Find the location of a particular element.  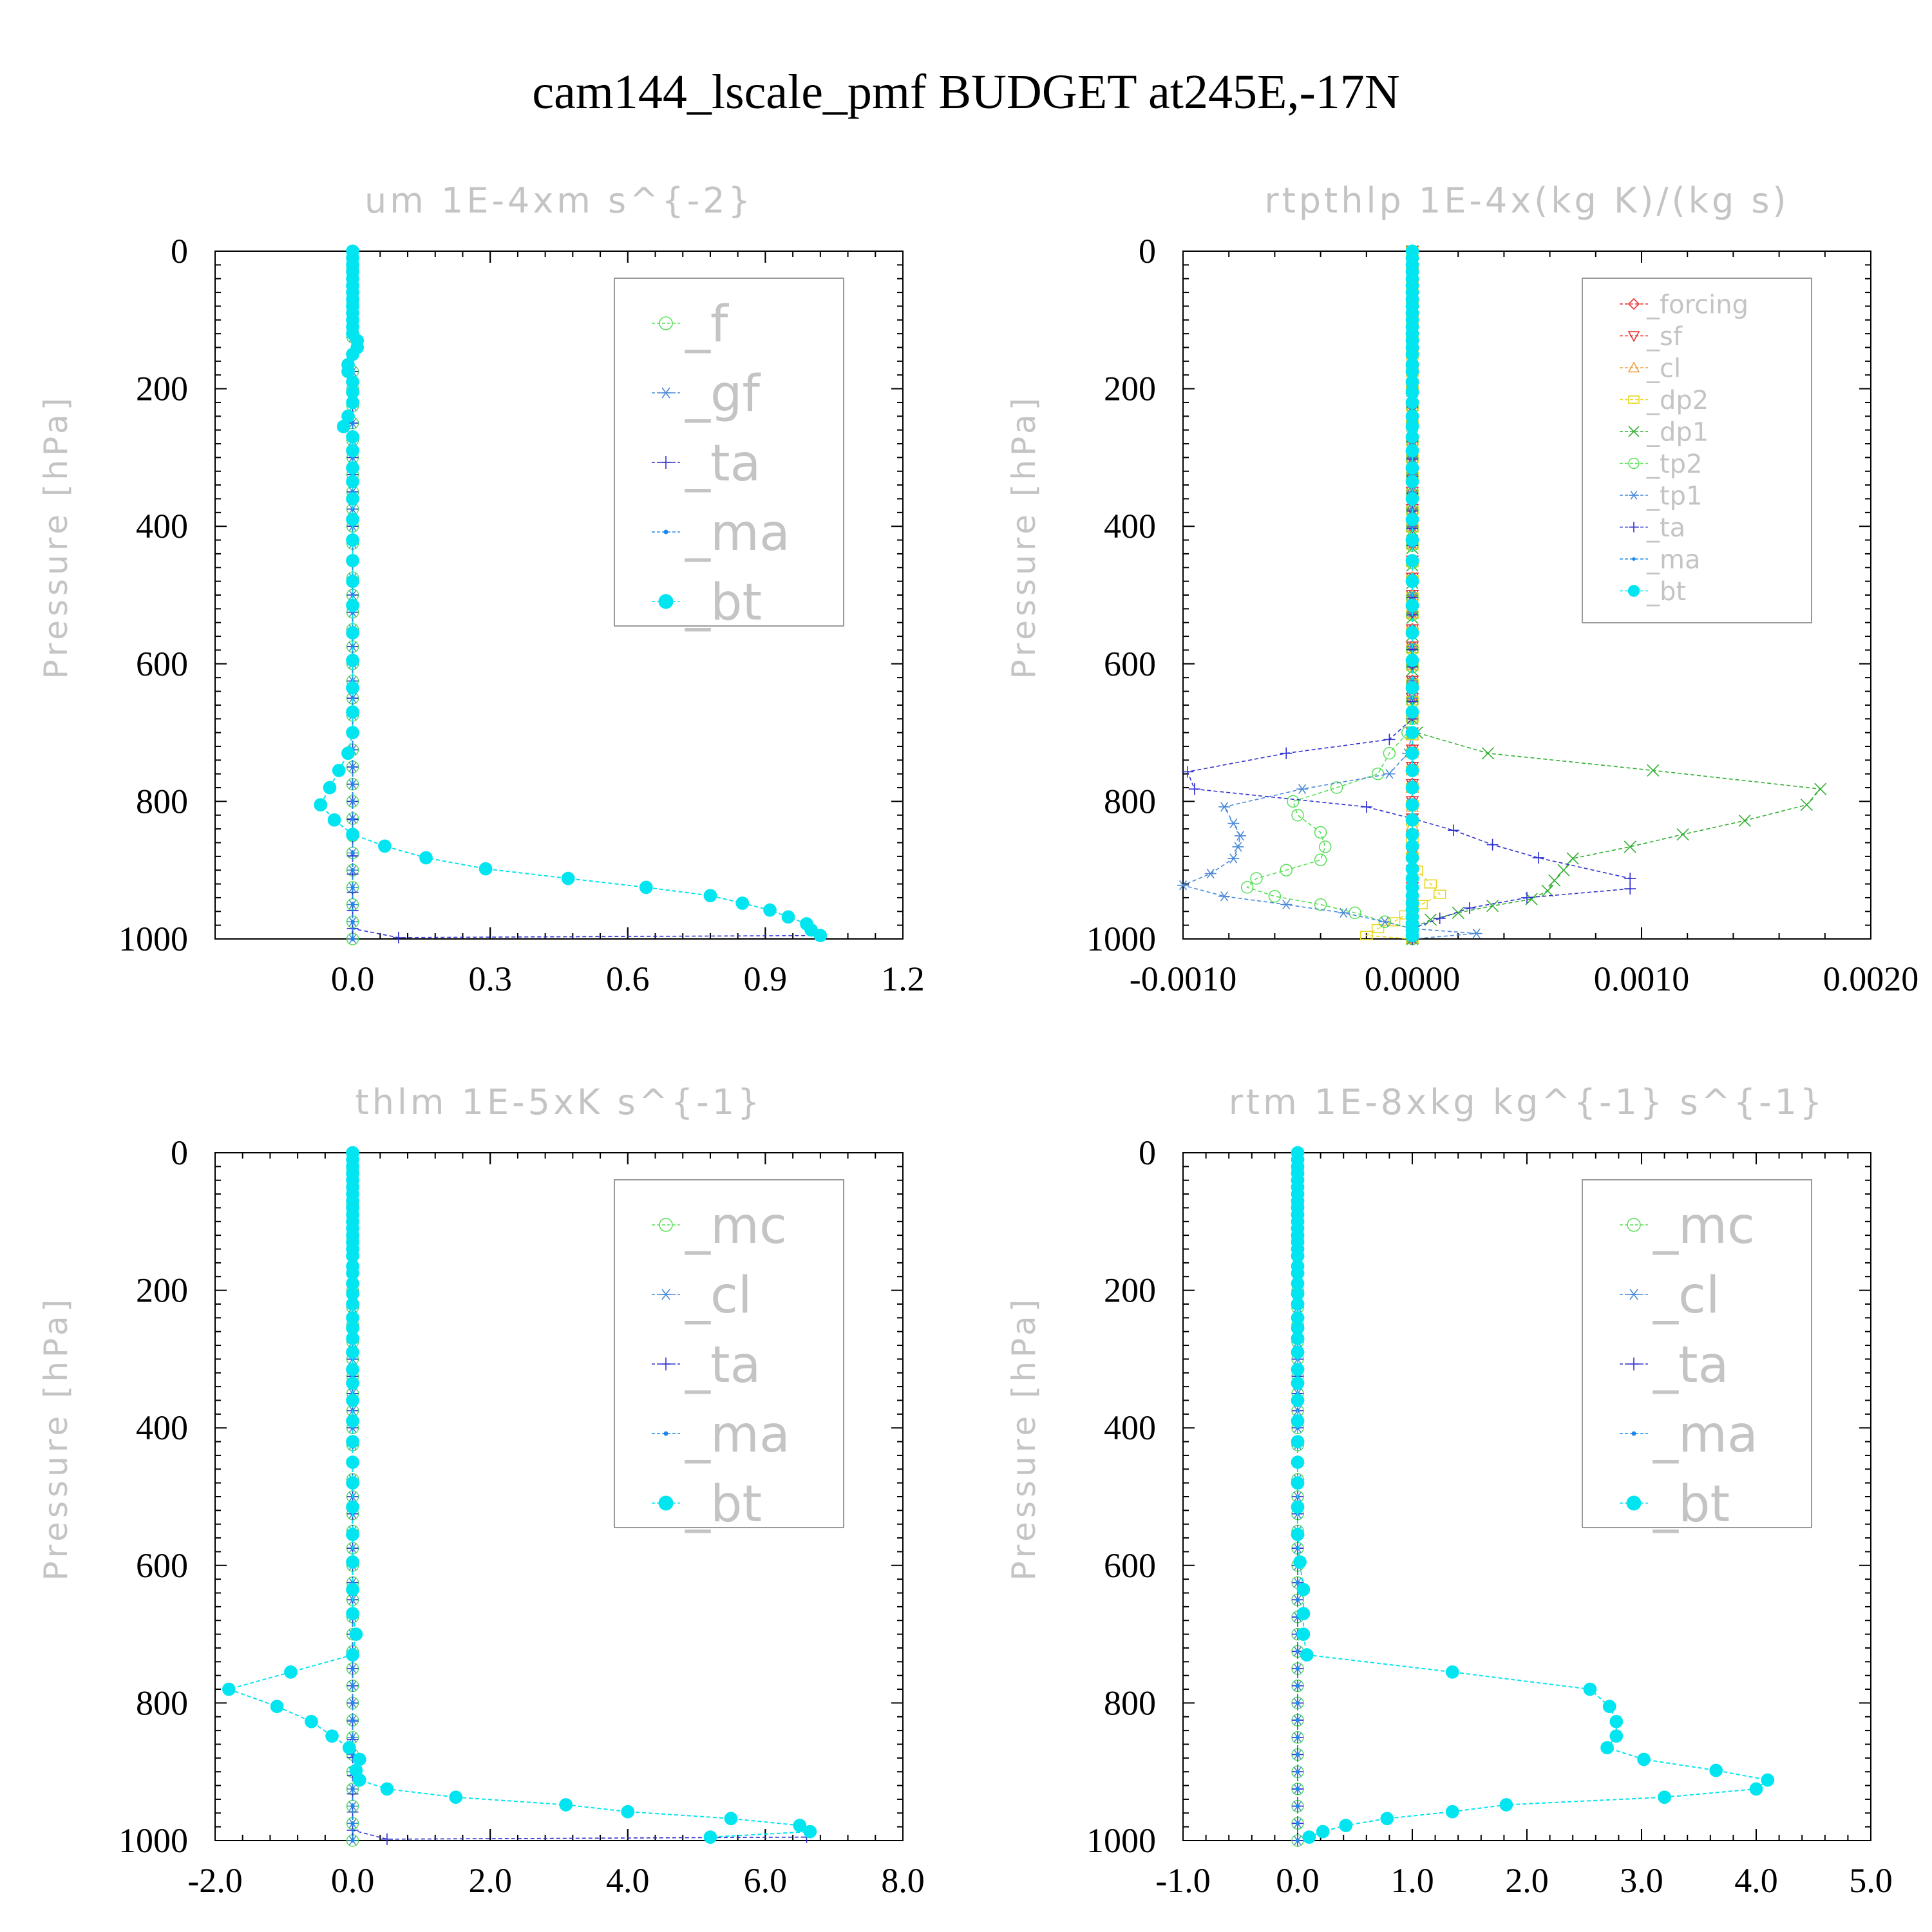

y-tick-label: 800 is located at coordinates (162, 1702).